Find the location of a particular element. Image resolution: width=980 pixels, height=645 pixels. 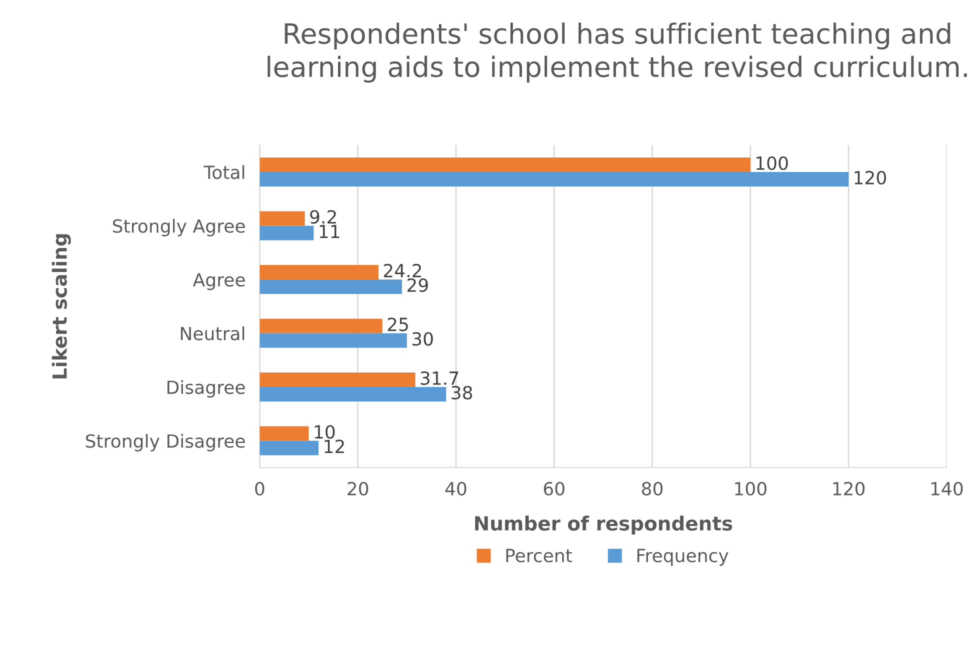

chart-title: Respondents' school has sufficient teaching and learning aids to implement the revised curriculum. is located at coordinates (617, 52).